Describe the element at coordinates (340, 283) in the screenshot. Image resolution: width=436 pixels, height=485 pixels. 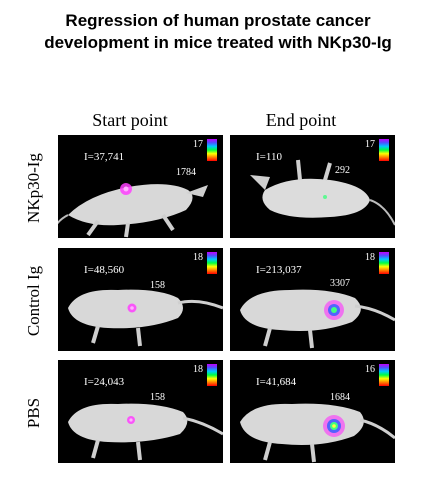
I see `scale-min: 3307` at that location.